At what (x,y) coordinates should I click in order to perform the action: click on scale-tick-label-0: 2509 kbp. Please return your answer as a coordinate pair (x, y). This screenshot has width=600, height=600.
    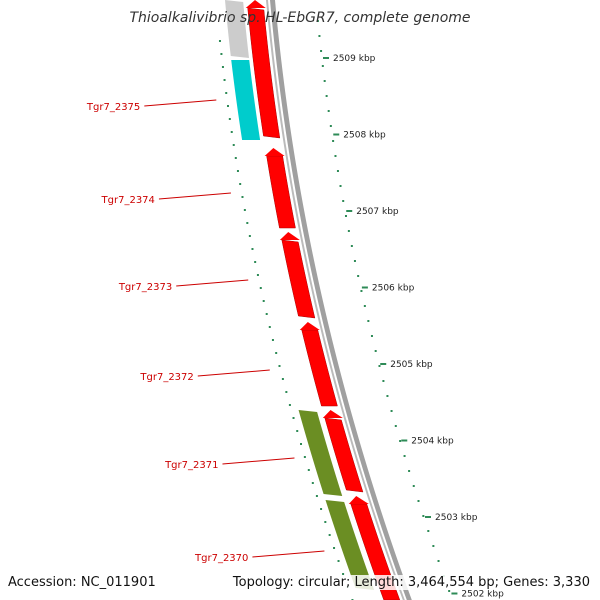
    Looking at the image, I should click on (354, 59).